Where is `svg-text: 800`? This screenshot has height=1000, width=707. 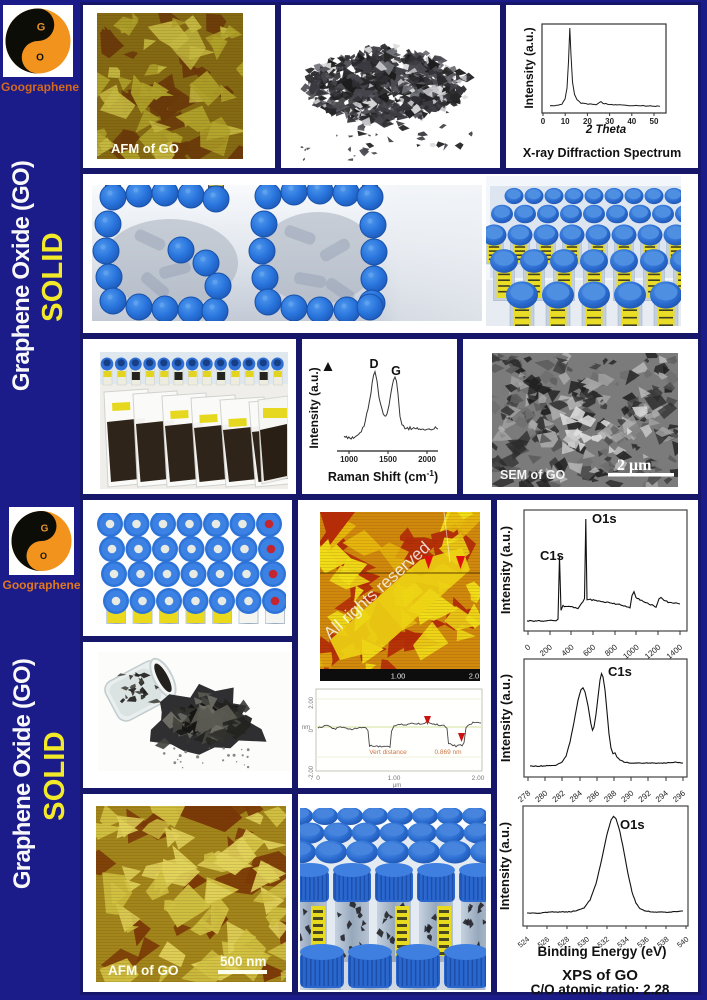 svg-text: 800 is located at coordinates (611, 650).